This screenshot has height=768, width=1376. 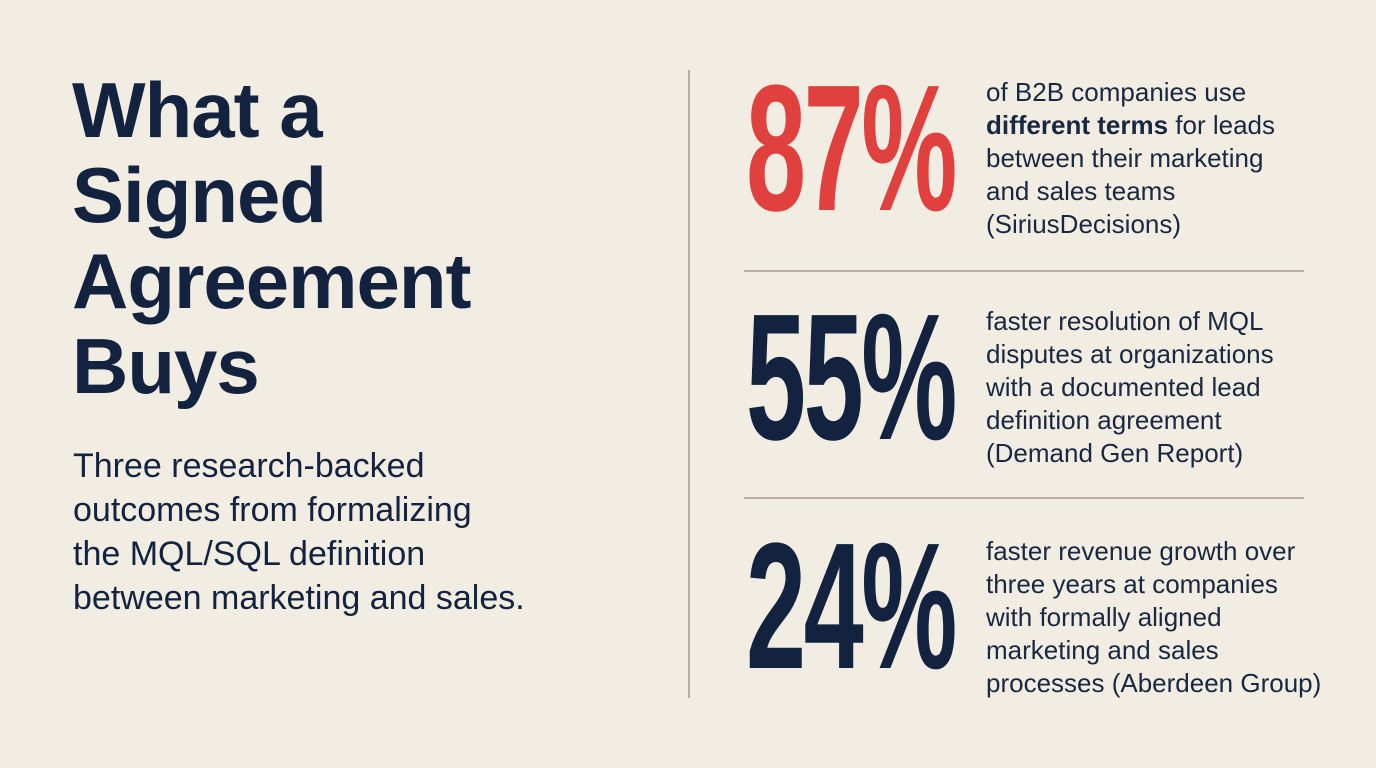 I want to click on stat-description-line: definition agreement, so click(x=1104, y=420).